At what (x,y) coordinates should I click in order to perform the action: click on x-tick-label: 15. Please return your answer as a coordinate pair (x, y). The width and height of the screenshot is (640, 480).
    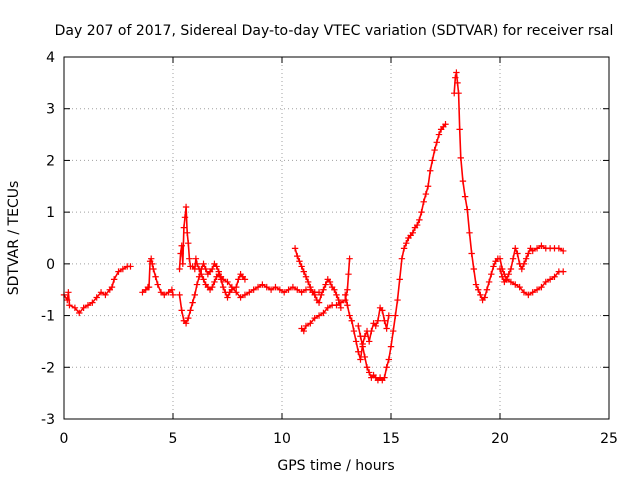
    Looking at the image, I should click on (391, 439).